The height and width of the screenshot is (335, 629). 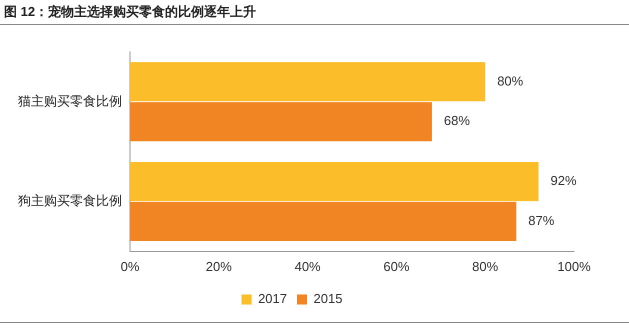 I want to click on y-tick-label: 猫主购买零食比例, so click(x=70, y=100).